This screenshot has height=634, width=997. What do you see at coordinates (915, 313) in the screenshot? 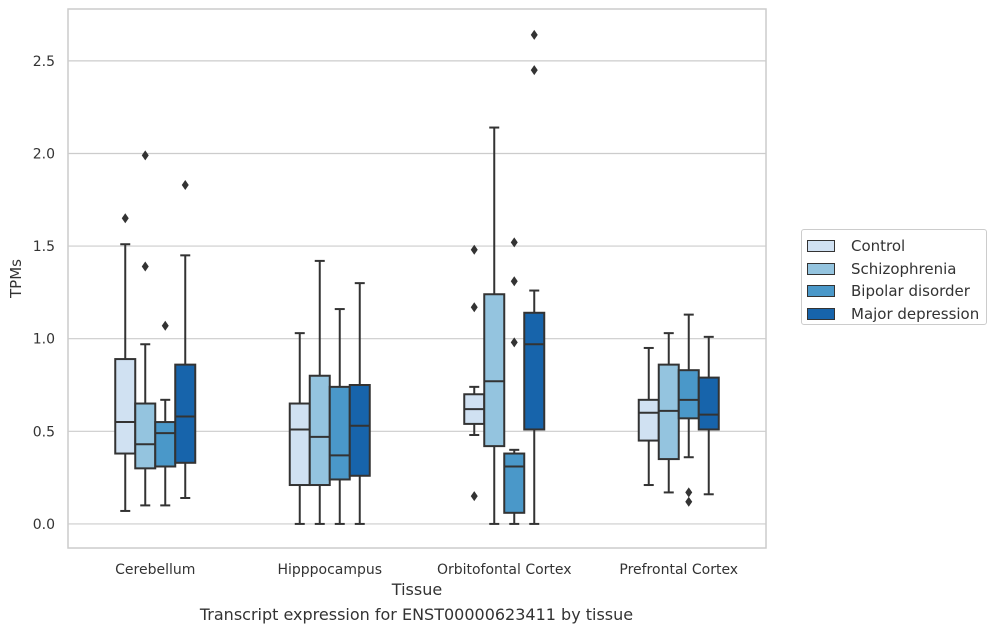
I see `legend-label-major-depression: Major depression` at bounding box center [915, 313].